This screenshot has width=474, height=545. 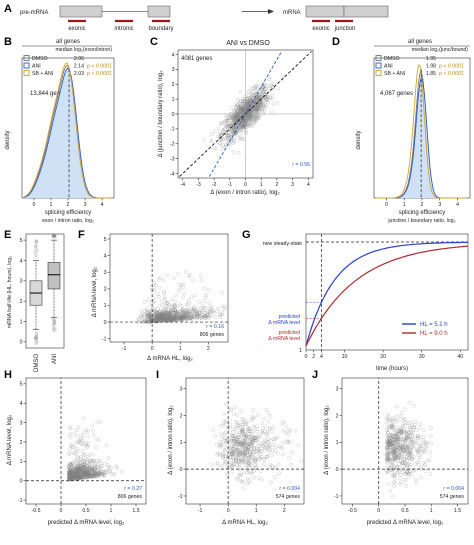 I want to click on panel-j-xlabel: predicted Δ mRNA level, log₂, so click(x=405, y=523).